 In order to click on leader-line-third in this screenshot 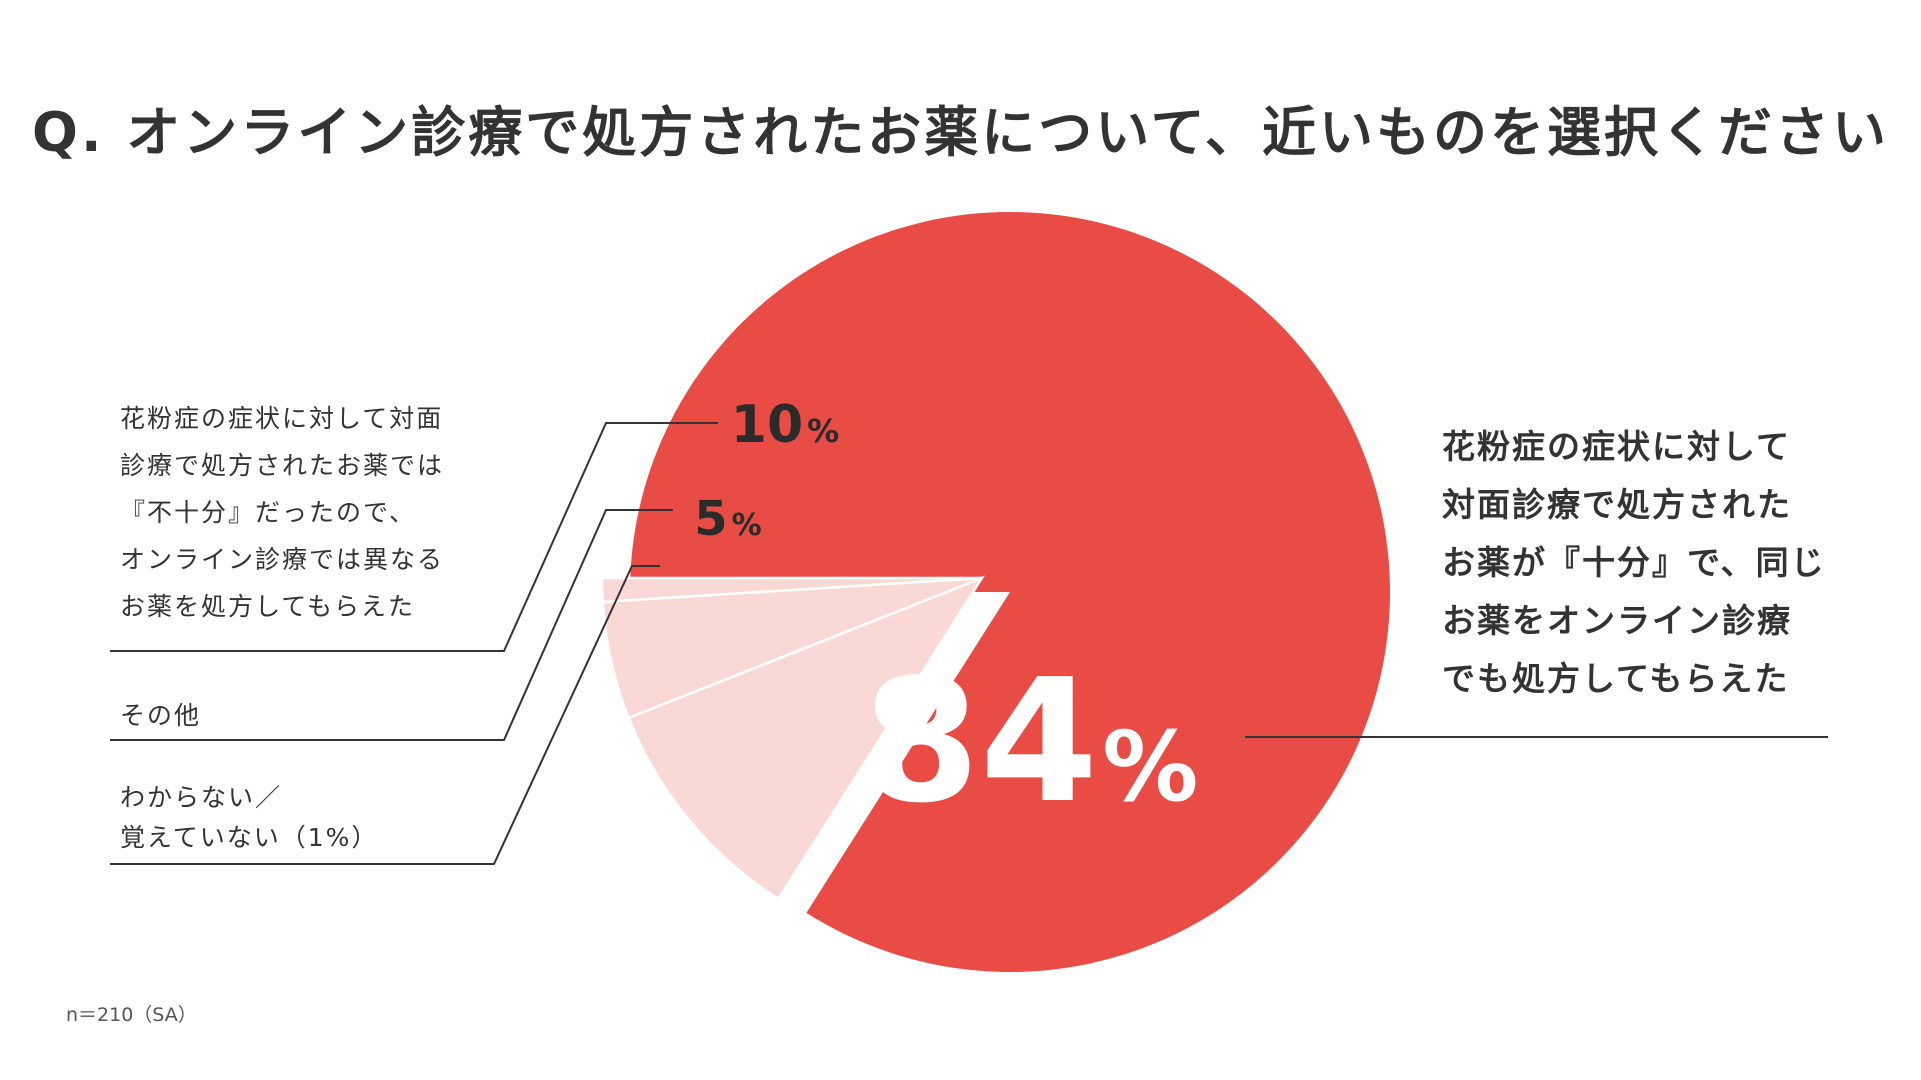, I will do `click(391, 625)`.